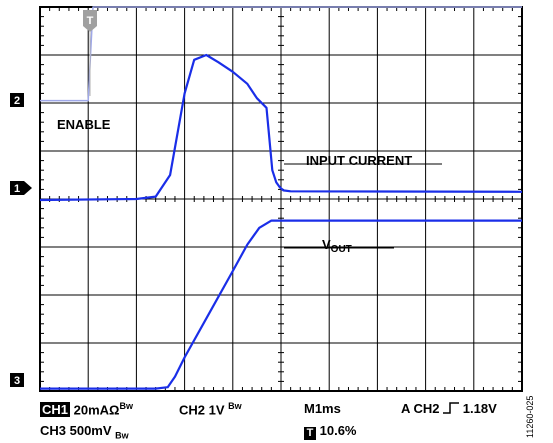  I want to click on ch3-scale-readout: CH3 500mV Bw, so click(84, 432).